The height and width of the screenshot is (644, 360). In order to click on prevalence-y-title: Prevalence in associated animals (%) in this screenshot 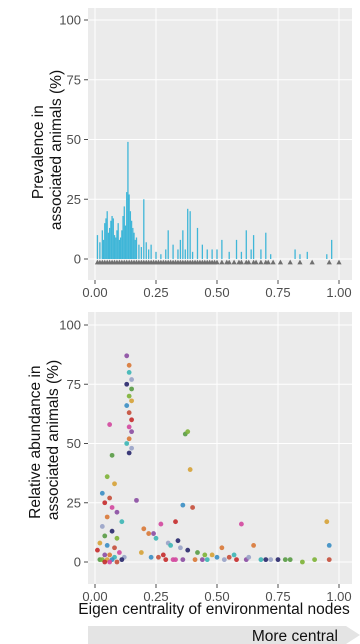, I will do `click(47, 150)`.